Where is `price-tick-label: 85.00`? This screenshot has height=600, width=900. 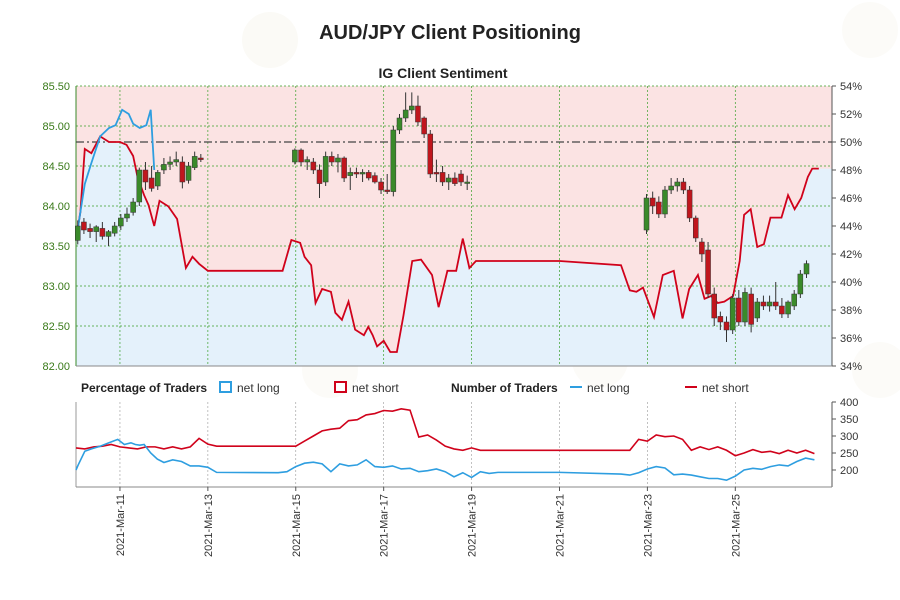
price-tick-label: 85.00 is located at coordinates (56, 127).